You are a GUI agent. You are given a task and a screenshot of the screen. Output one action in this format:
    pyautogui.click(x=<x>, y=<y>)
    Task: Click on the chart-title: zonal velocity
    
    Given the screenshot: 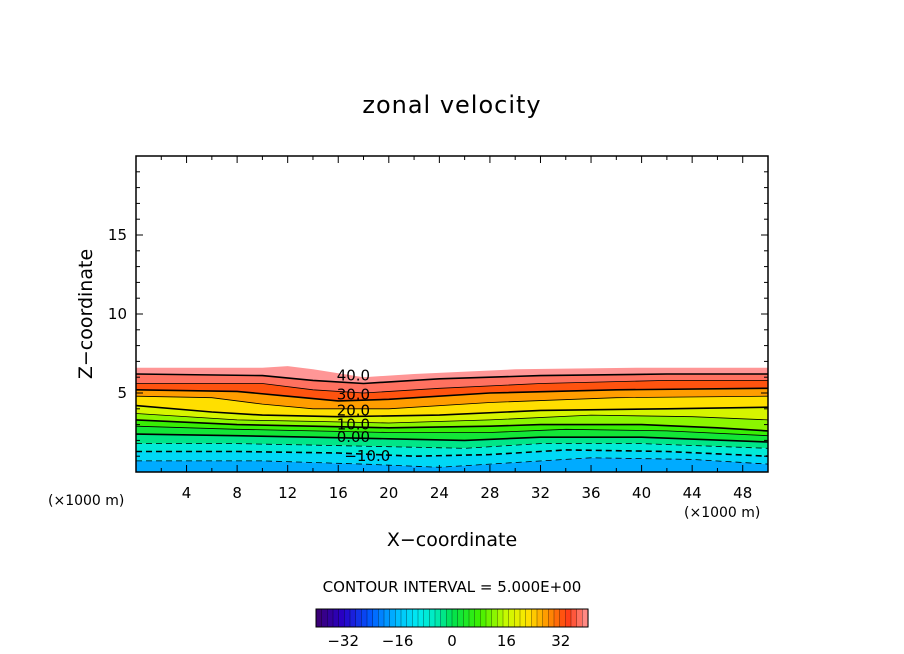 What is the action you would take?
    pyautogui.click(x=451, y=105)
    